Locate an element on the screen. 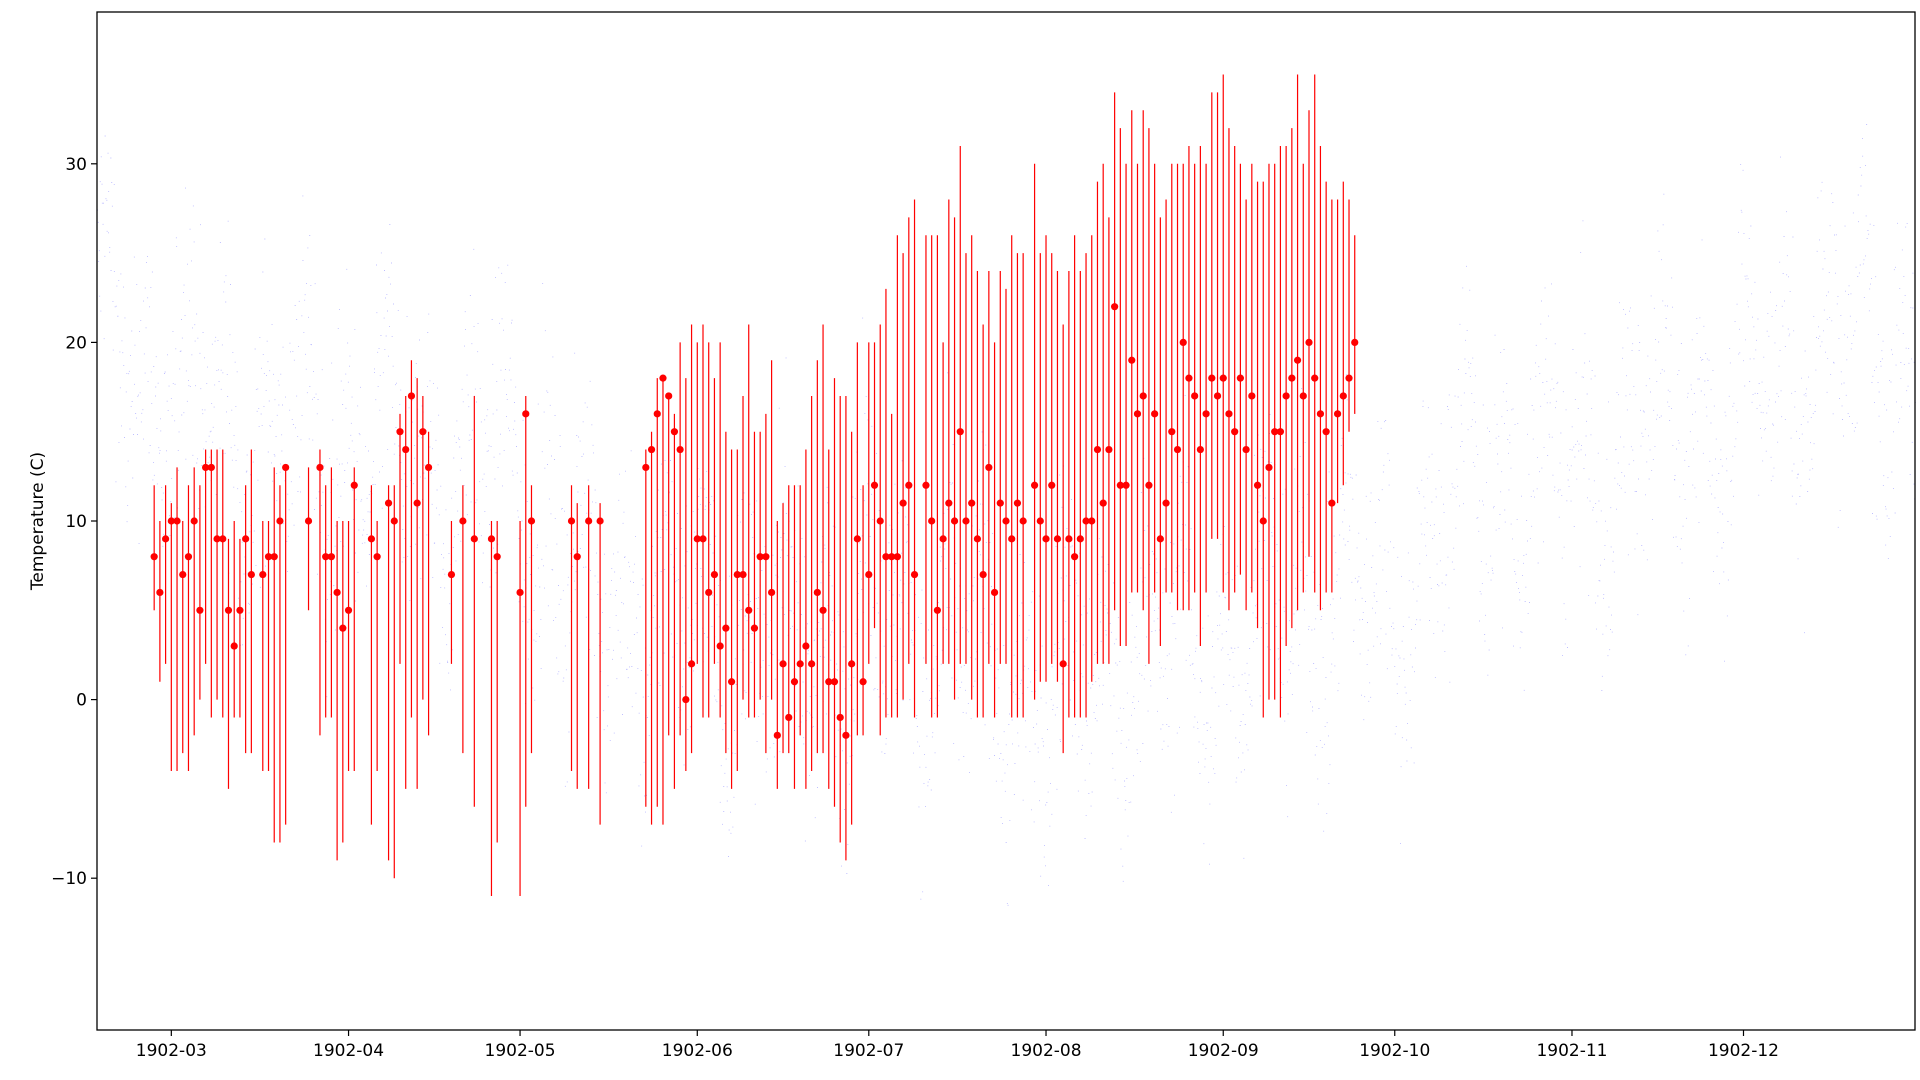 The height and width of the screenshot is (1080, 1920). x-tick-label: 1902-04 is located at coordinates (348, 1051).